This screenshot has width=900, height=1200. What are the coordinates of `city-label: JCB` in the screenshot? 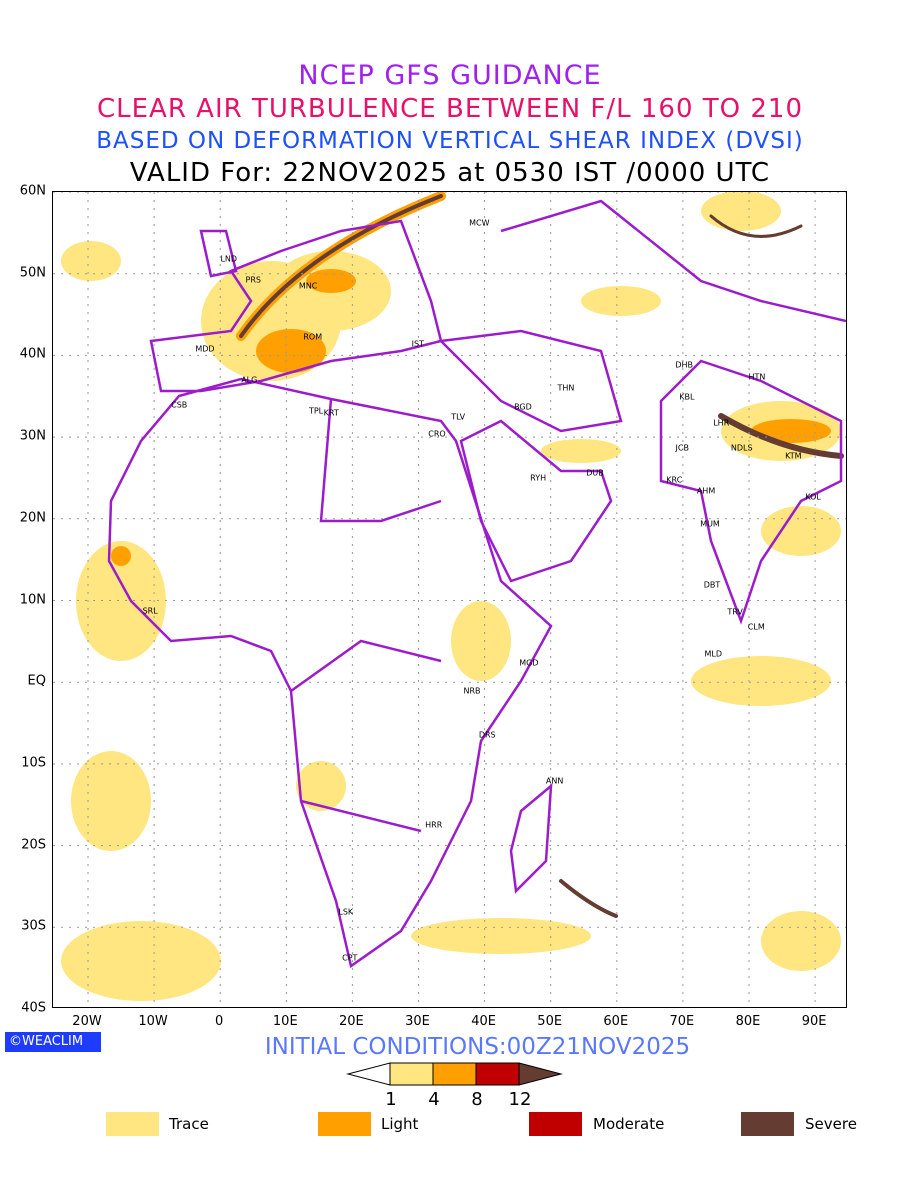 It's located at (682, 448).